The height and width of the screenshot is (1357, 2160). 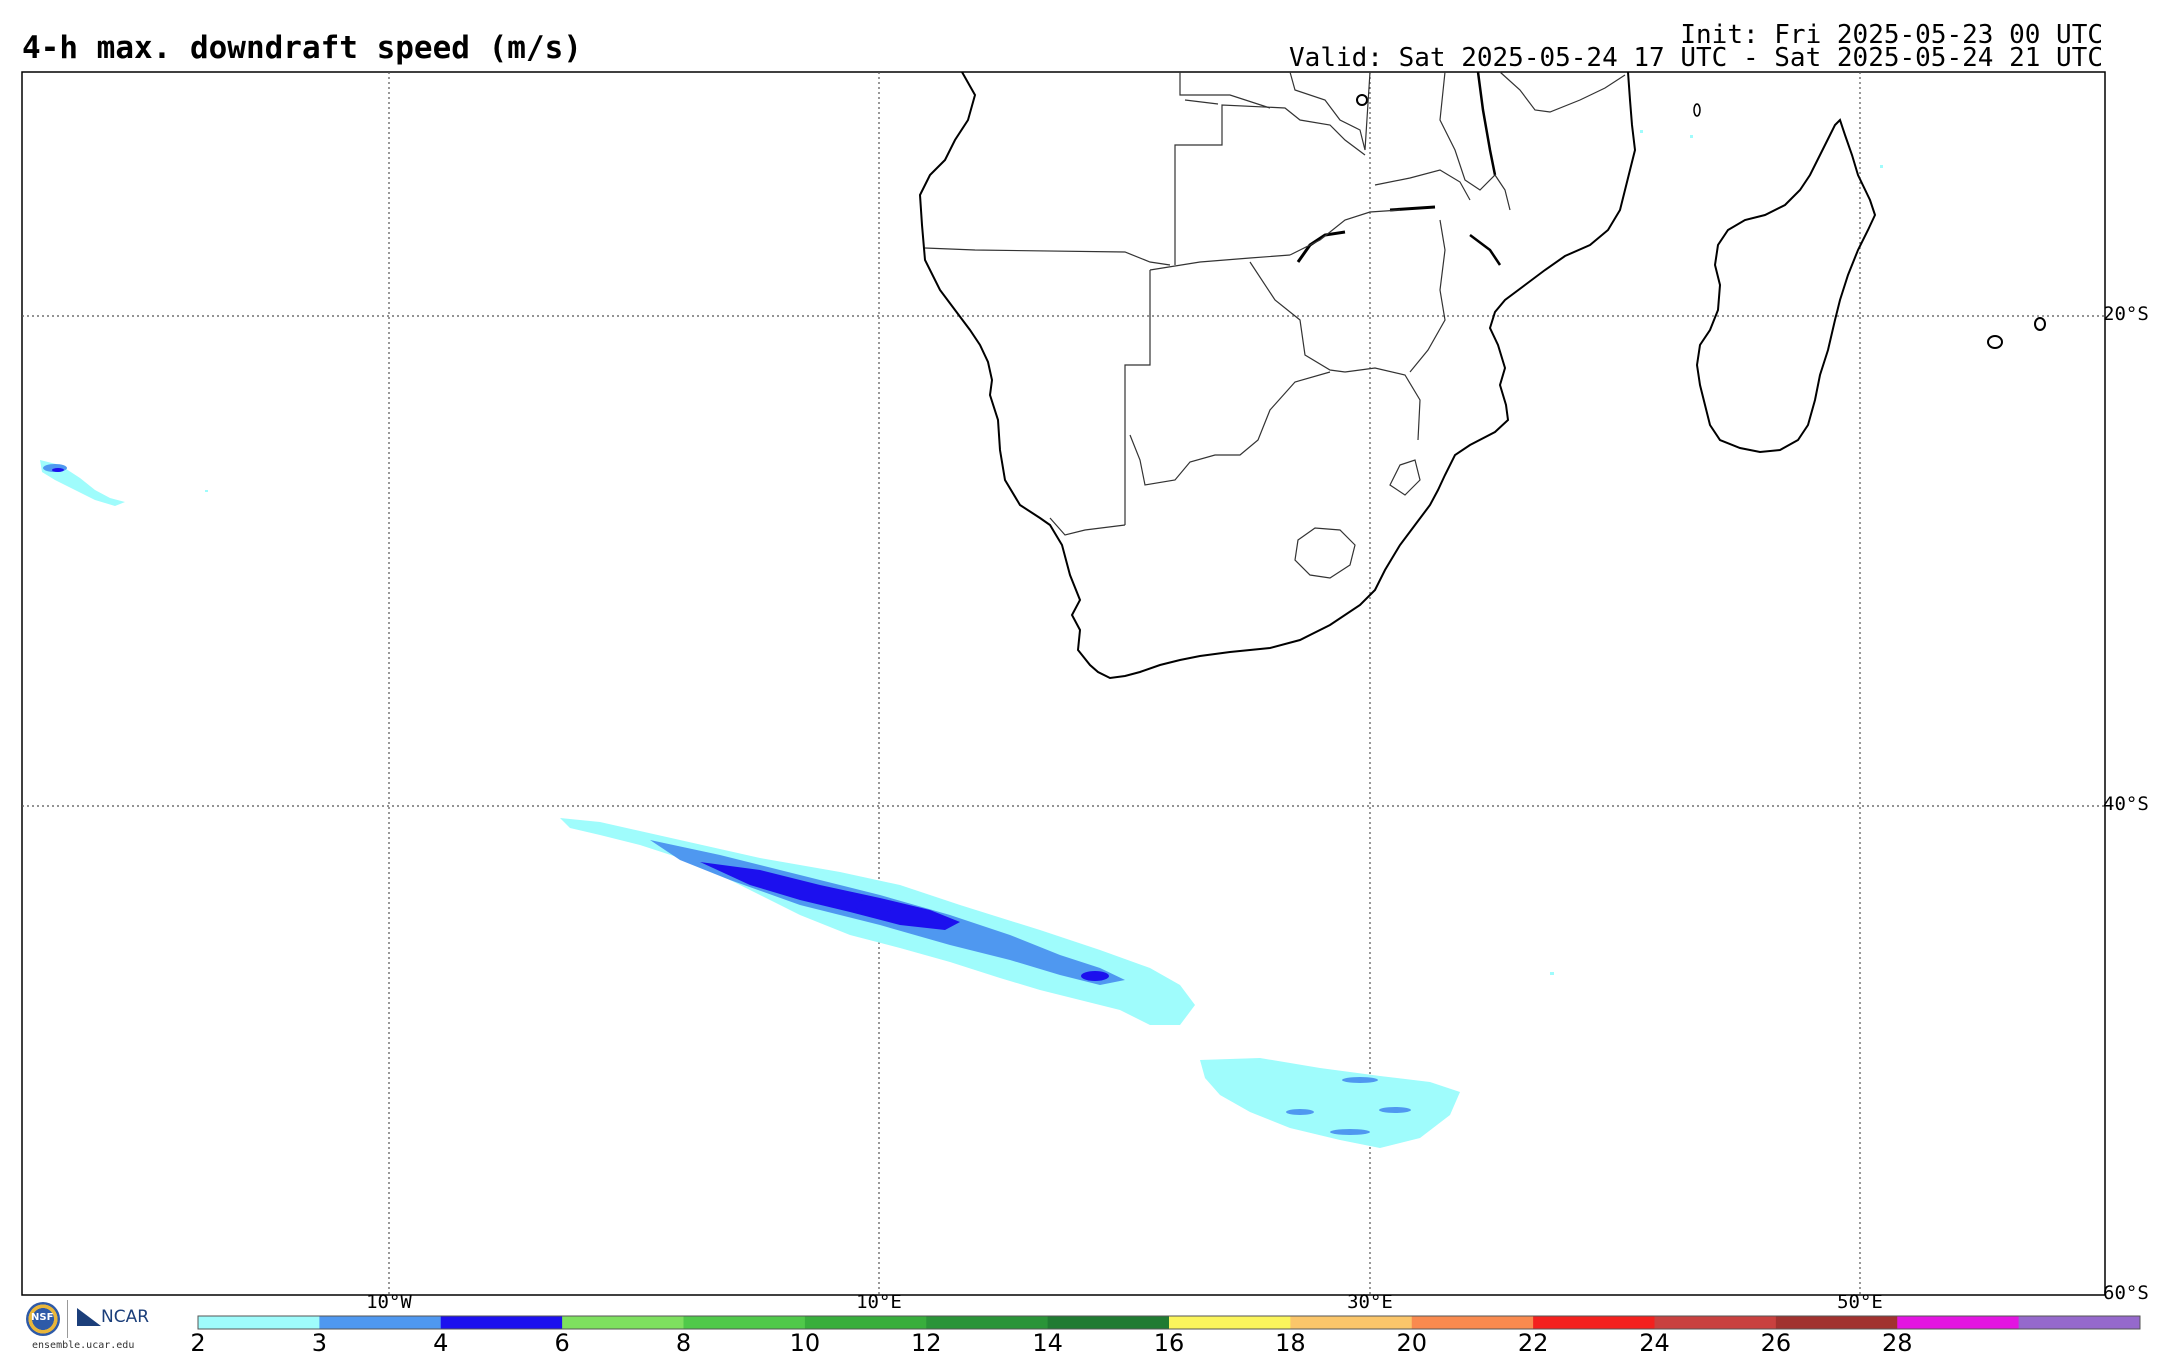 I want to click on colorbar-tick-label: 10, so click(x=805, y=1343).